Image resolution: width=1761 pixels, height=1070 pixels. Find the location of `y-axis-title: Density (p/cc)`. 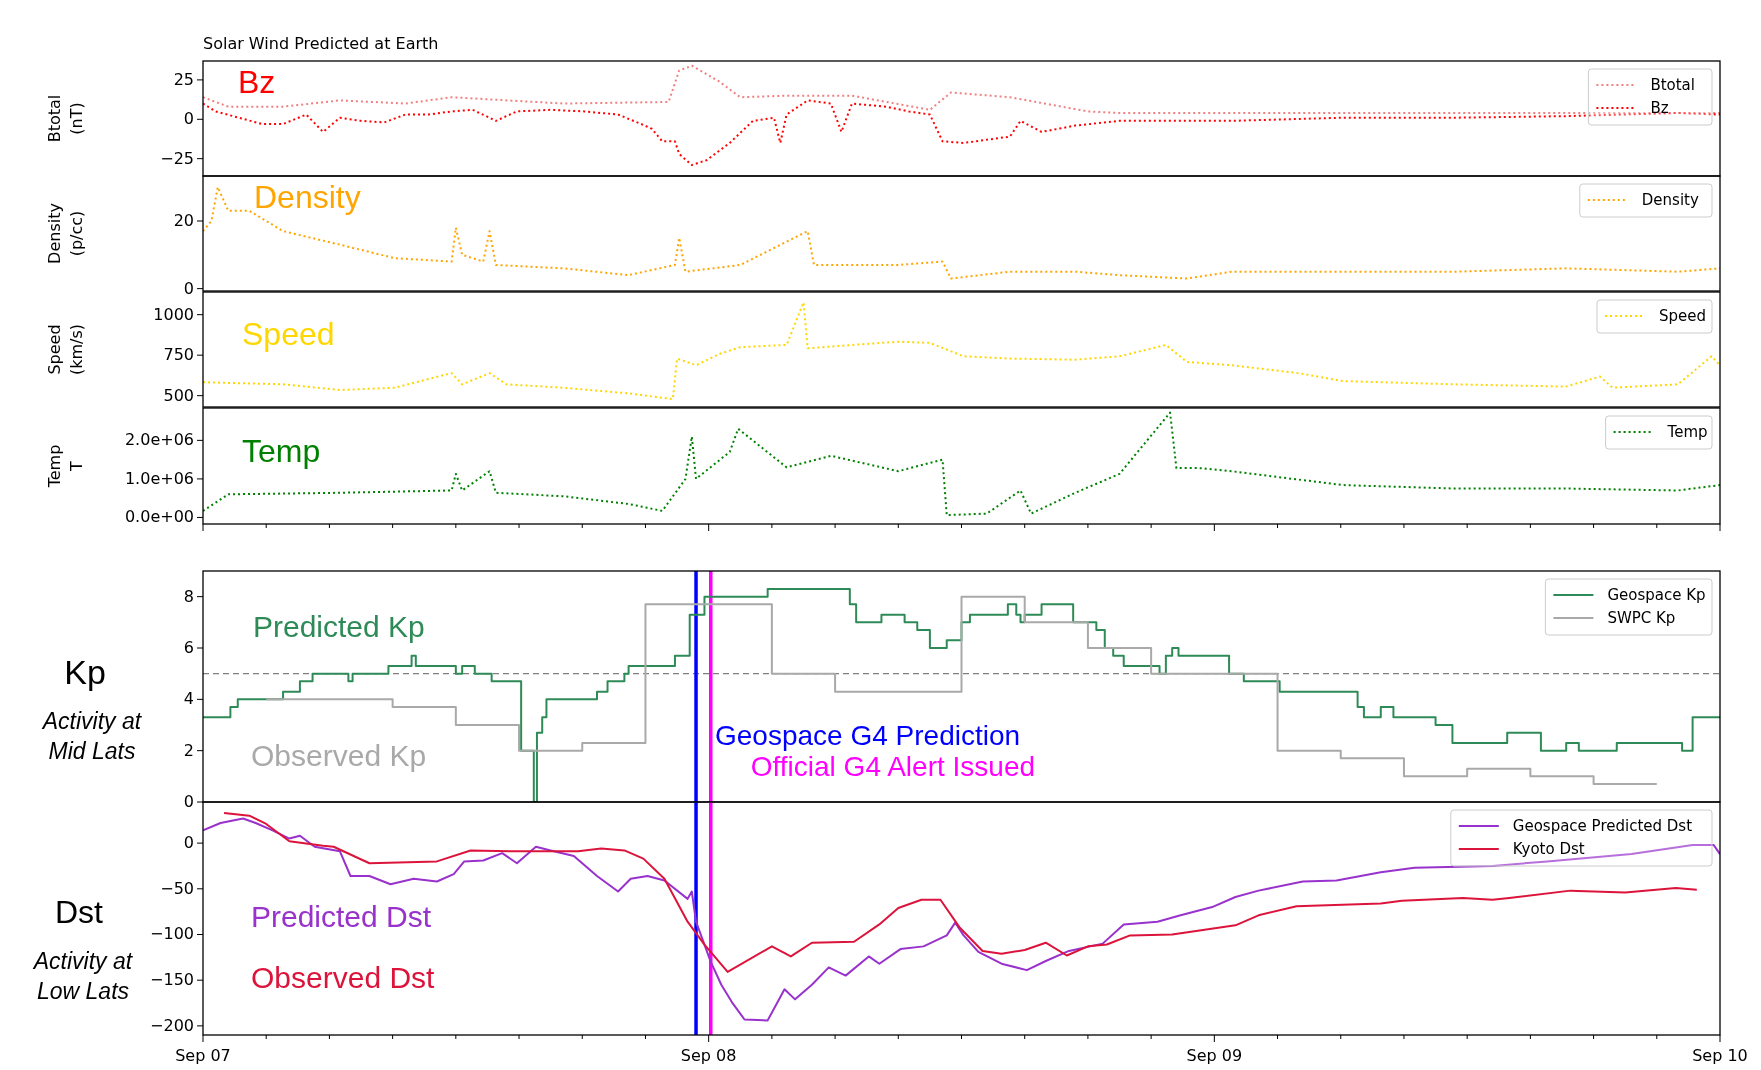

y-axis-title: Density (p/cc) is located at coordinates (65, 233).